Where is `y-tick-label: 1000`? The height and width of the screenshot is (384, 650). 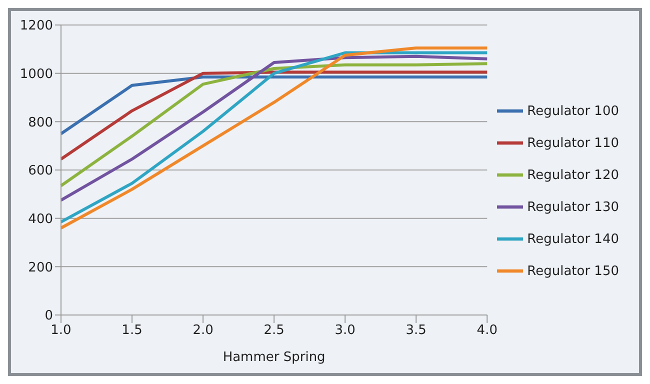
y-tick-label: 1000 is located at coordinates (36, 74).